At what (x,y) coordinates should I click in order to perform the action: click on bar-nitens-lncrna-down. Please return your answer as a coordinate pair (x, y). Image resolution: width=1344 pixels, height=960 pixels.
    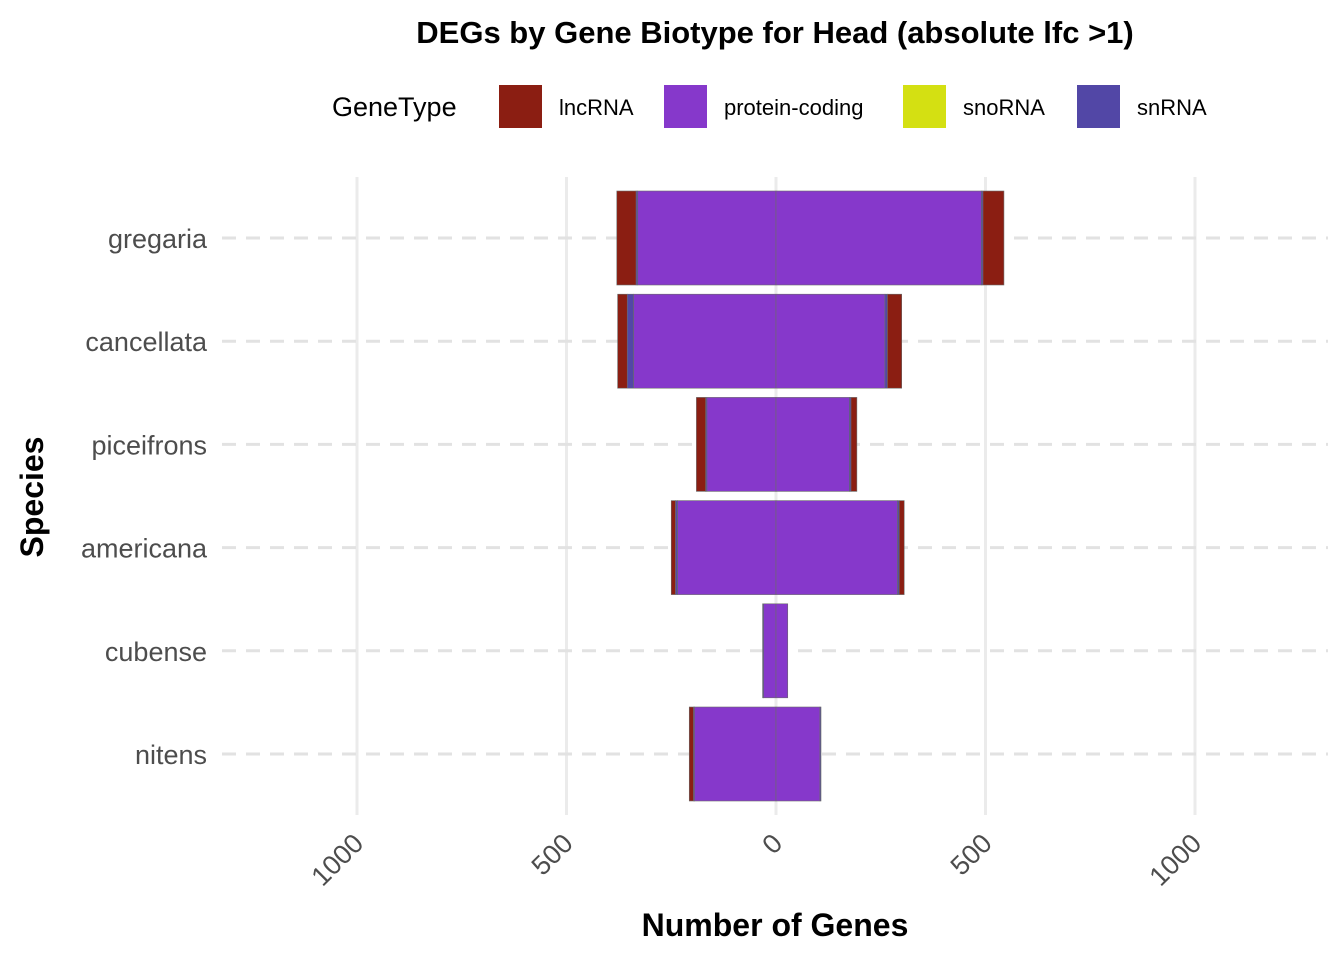
    Looking at the image, I should click on (691, 754).